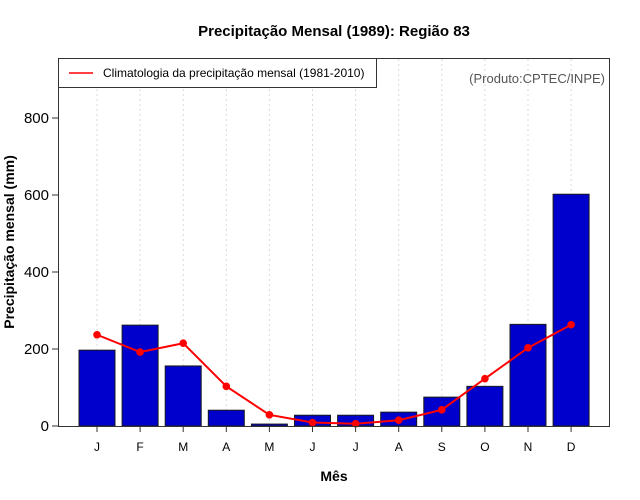 The height and width of the screenshot is (500, 640). I want to click on y-tick-label: 800, so click(36, 118).